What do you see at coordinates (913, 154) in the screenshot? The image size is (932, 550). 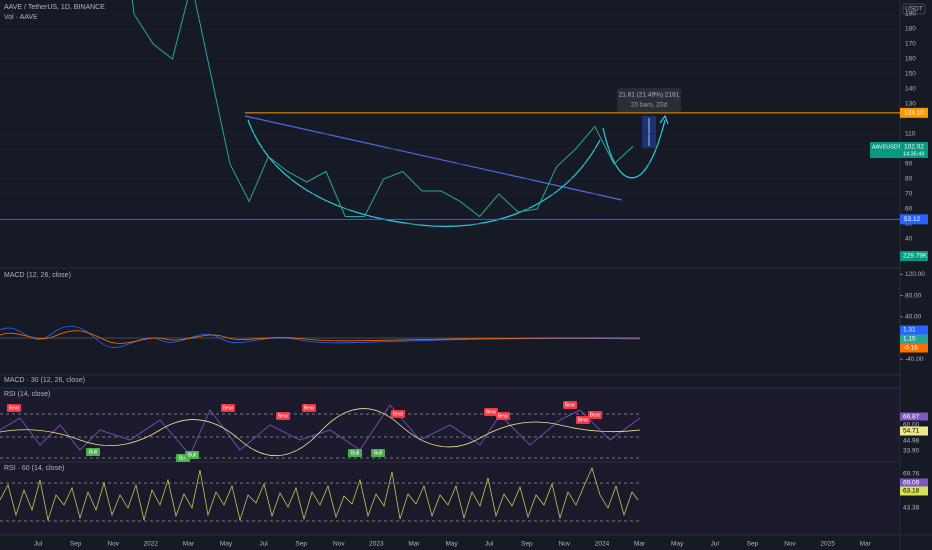 I see `countdown: 14:35:49` at bounding box center [913, 154].